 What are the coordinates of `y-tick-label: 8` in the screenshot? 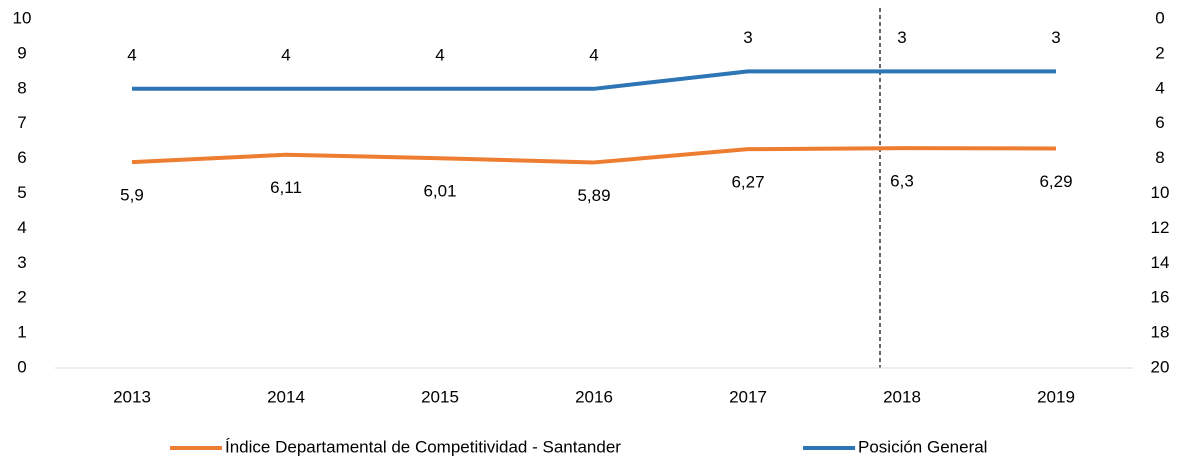 It's located at (21, 87).